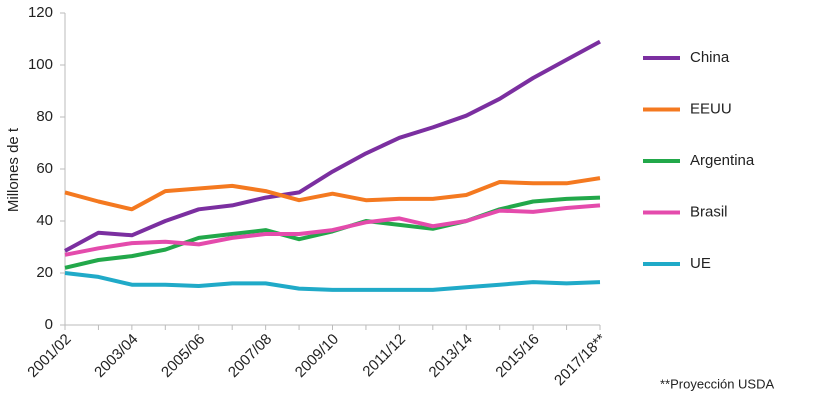 The image size is (820, 405). I want to click on legend-label: Brasil, so click(709, 211).